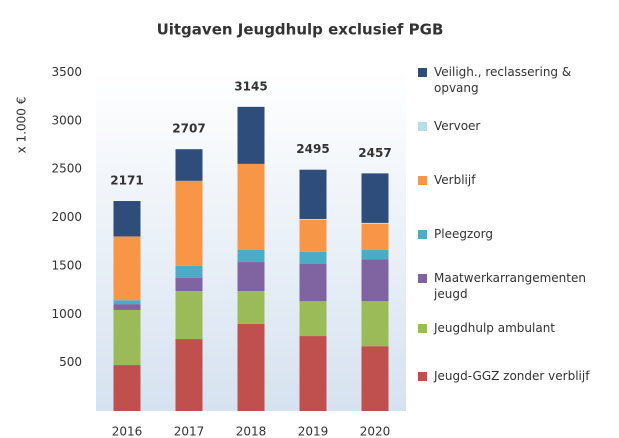  I want to click on x-tick-label: 2020, so click(375, 431).